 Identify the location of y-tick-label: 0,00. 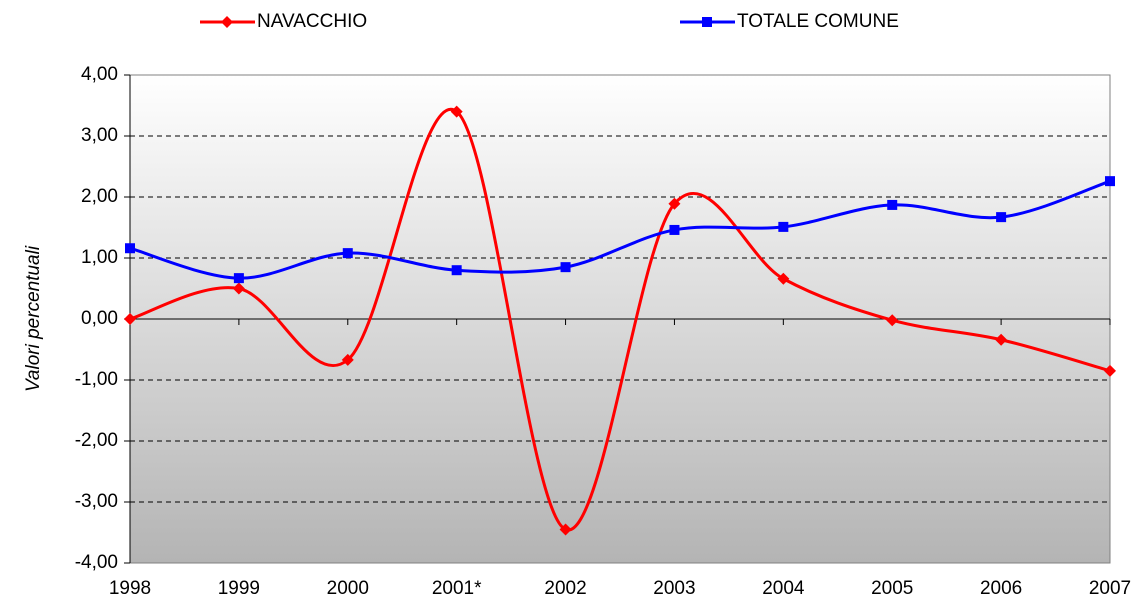
(99, 318).